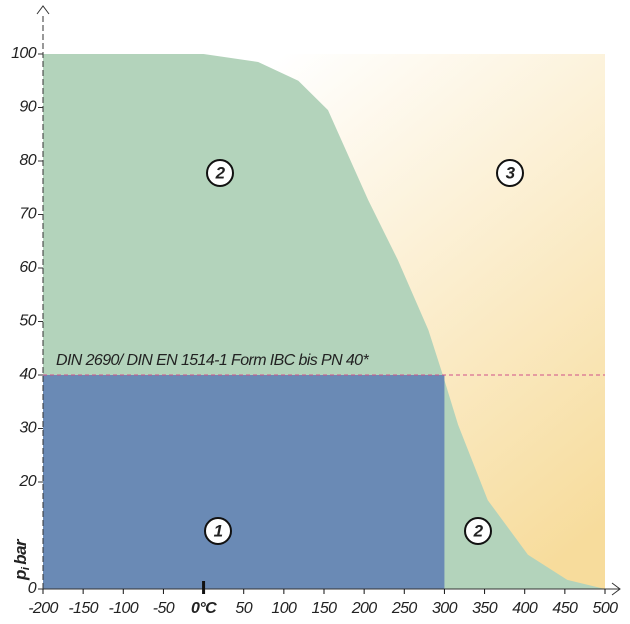  I want to click on x-arrow, so click(616, 589).